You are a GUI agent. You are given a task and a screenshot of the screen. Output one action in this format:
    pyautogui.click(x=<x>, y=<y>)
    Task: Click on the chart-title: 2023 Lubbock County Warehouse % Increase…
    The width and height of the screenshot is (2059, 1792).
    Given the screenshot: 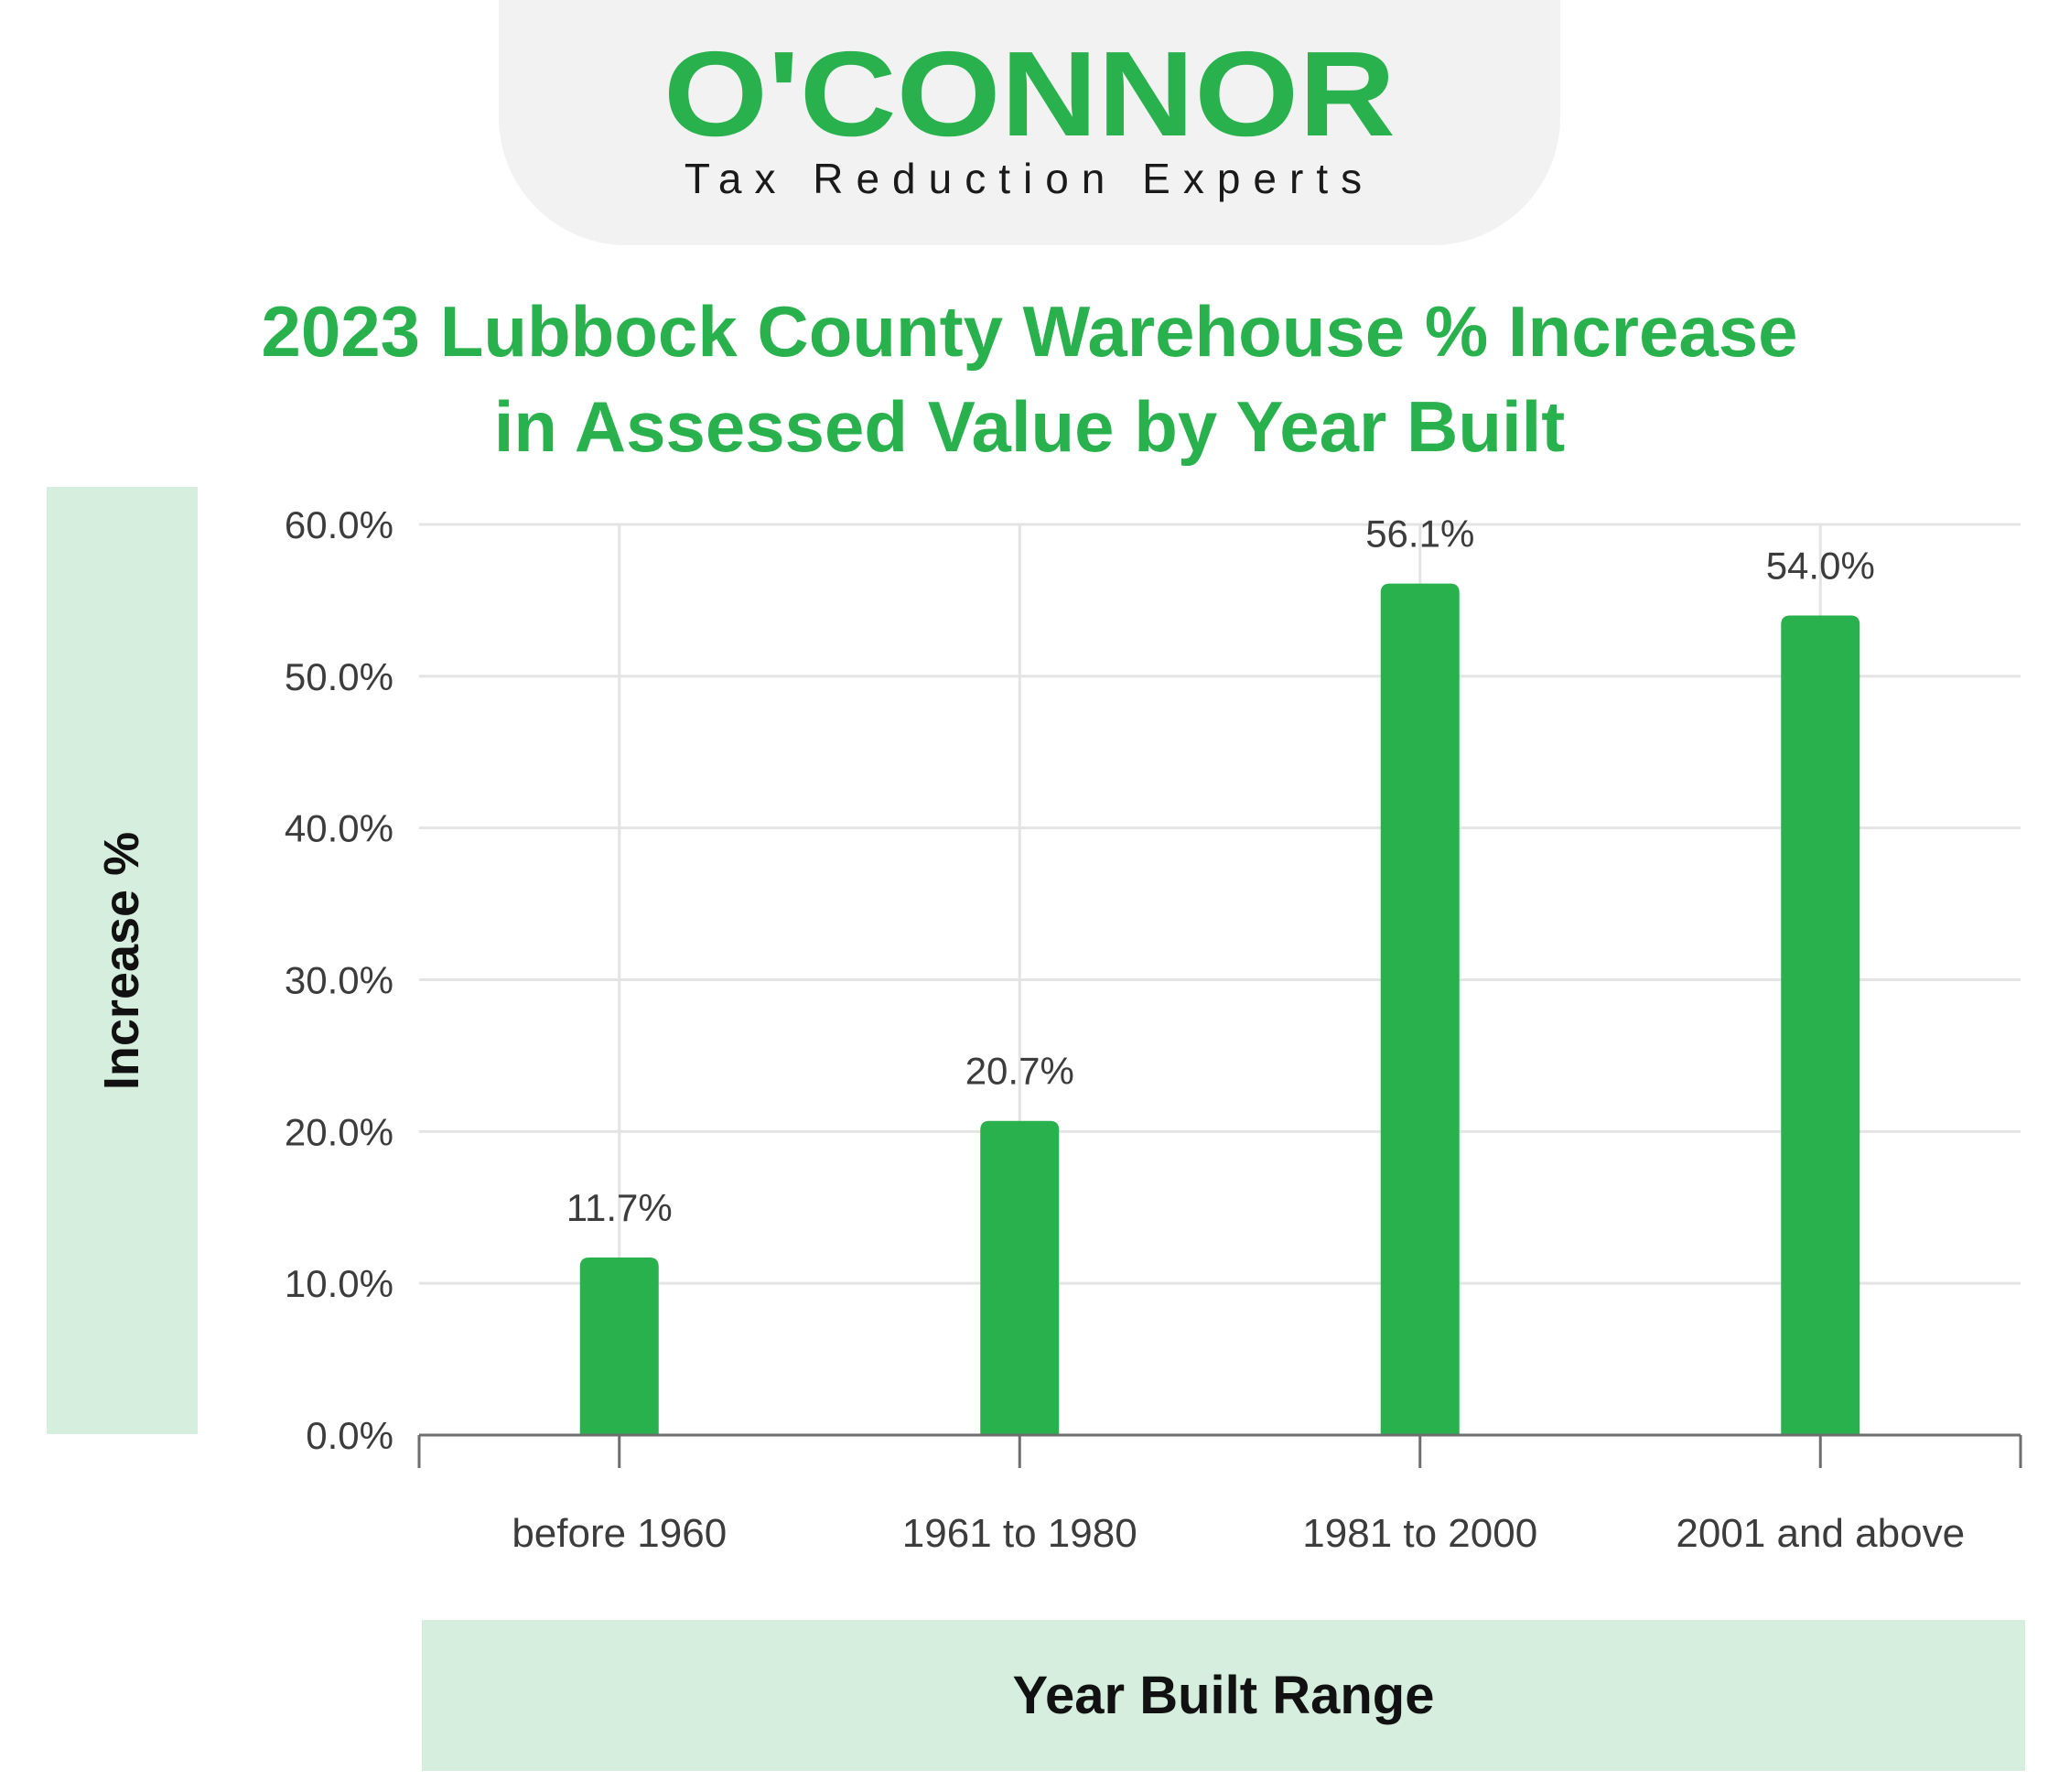 What is the action you would take?
    pyautogui.click(x=1029, y=379)
    